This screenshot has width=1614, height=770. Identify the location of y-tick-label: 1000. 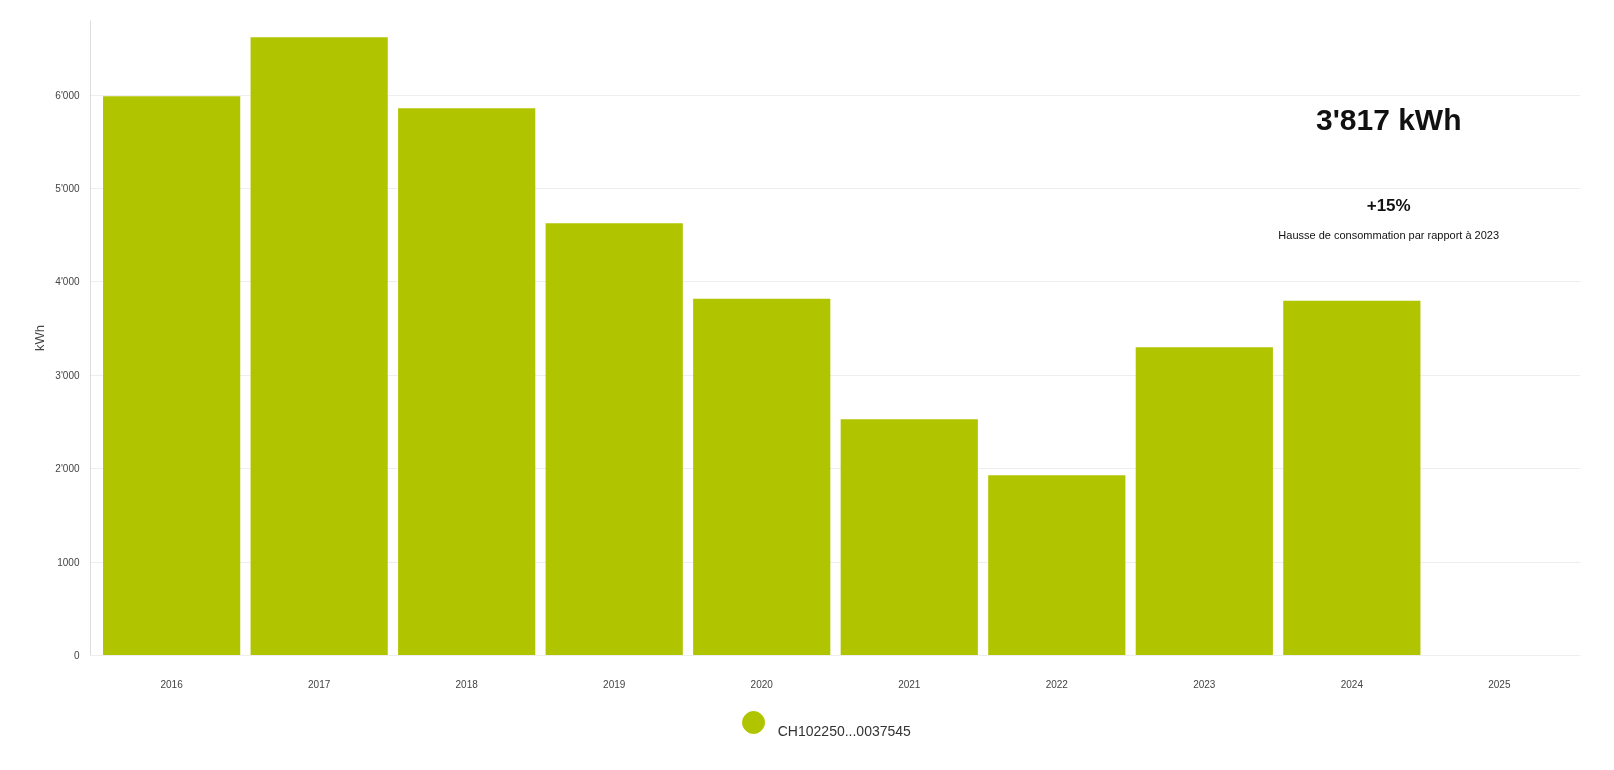
(68, 562).